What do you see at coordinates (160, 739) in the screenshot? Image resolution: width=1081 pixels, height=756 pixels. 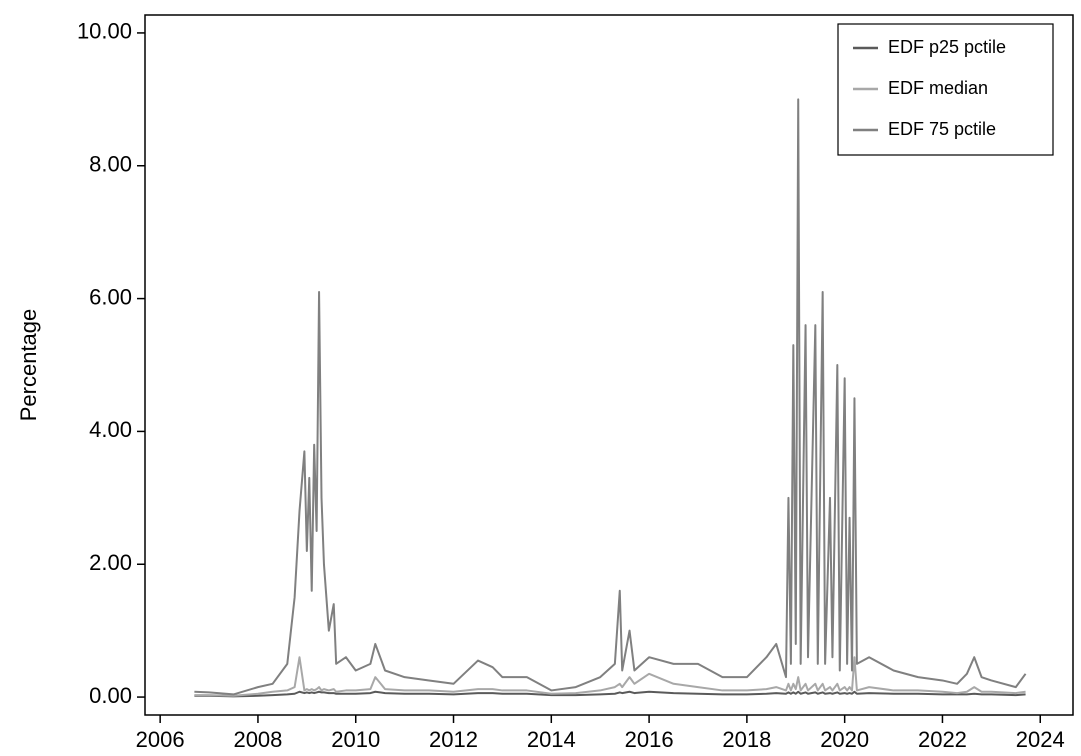 I see `x-tick-label: 2006` at bounding box center [160, 739].